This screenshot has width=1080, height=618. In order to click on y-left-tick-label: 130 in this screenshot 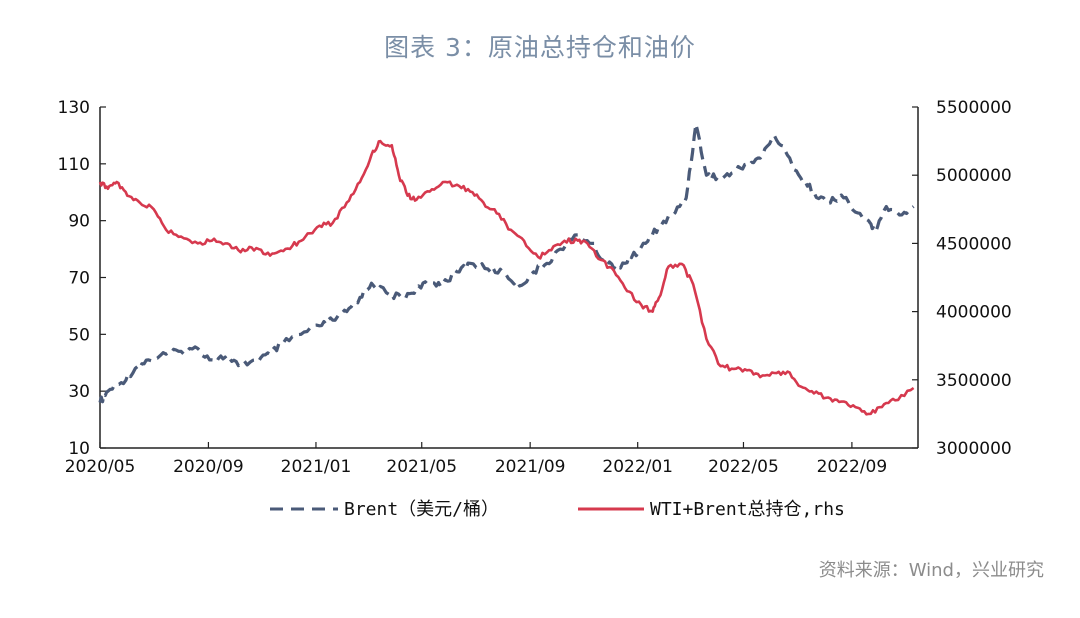, I will do `click(74, 108)`.